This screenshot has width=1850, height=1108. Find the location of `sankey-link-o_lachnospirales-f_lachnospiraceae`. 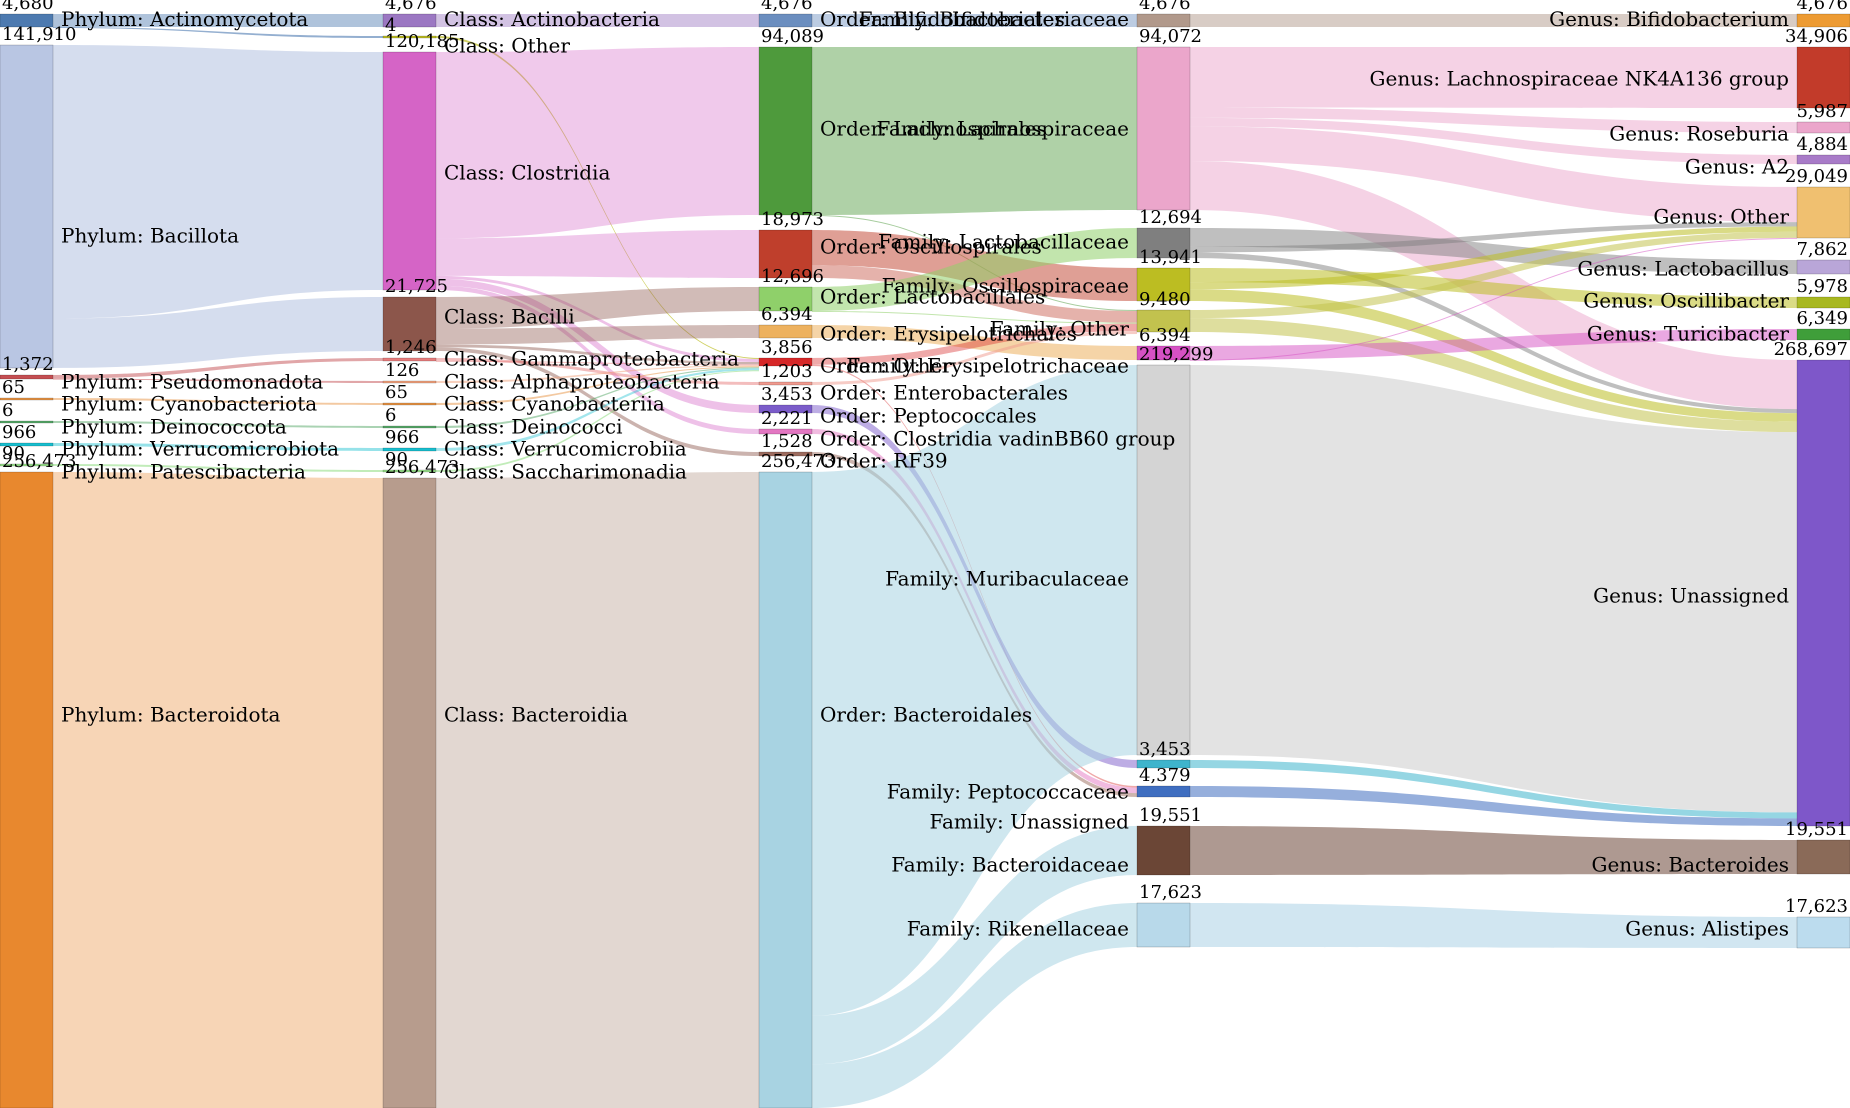

sankey-link-o_lachnospirales-f_lachnospiraceae is located at coordinates (974, 131).